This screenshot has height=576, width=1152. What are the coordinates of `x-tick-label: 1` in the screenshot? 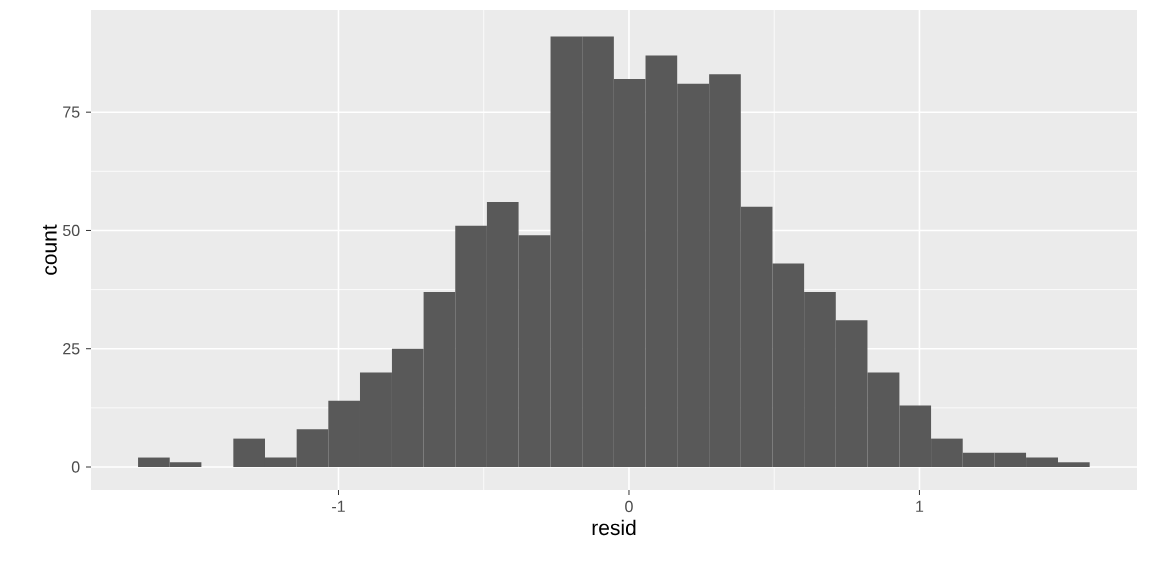 It's located at (920, 506).